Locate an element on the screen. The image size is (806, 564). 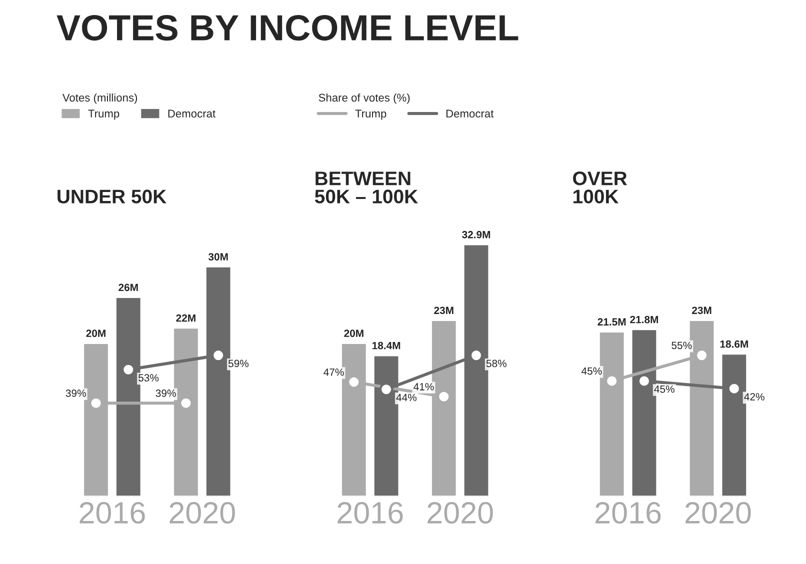
data-label: 18.6M is located at coordinates (734, 344).